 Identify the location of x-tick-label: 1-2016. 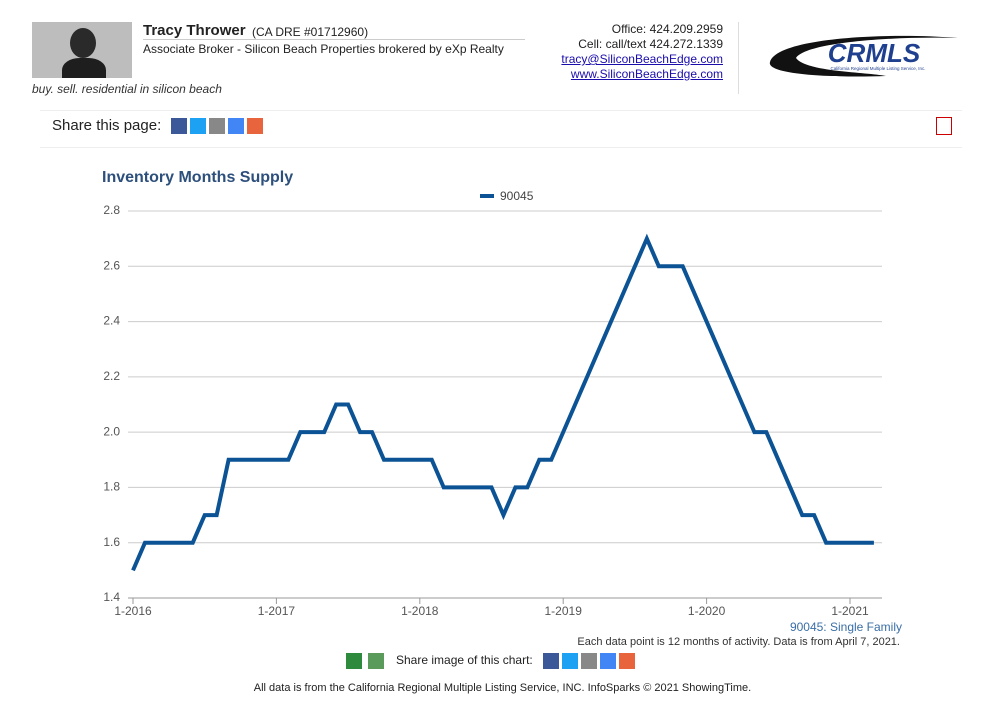
(133, 611).